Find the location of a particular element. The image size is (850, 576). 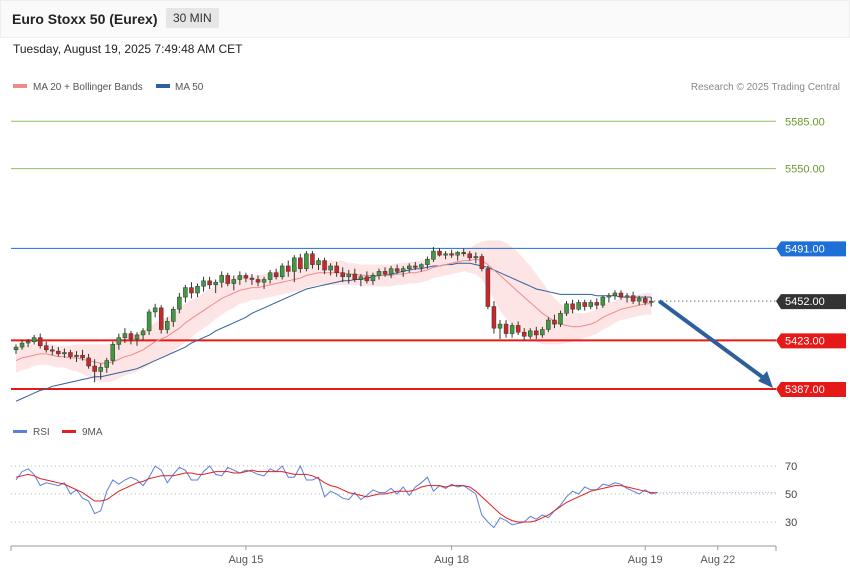

level-tag-bg is located at coordinates (811, 341).